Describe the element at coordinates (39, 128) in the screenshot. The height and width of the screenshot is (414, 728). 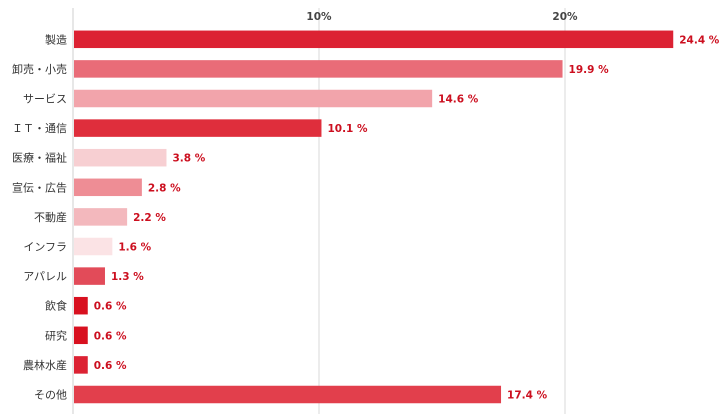
I see `category-label: ＩＴ・通信` at that location.